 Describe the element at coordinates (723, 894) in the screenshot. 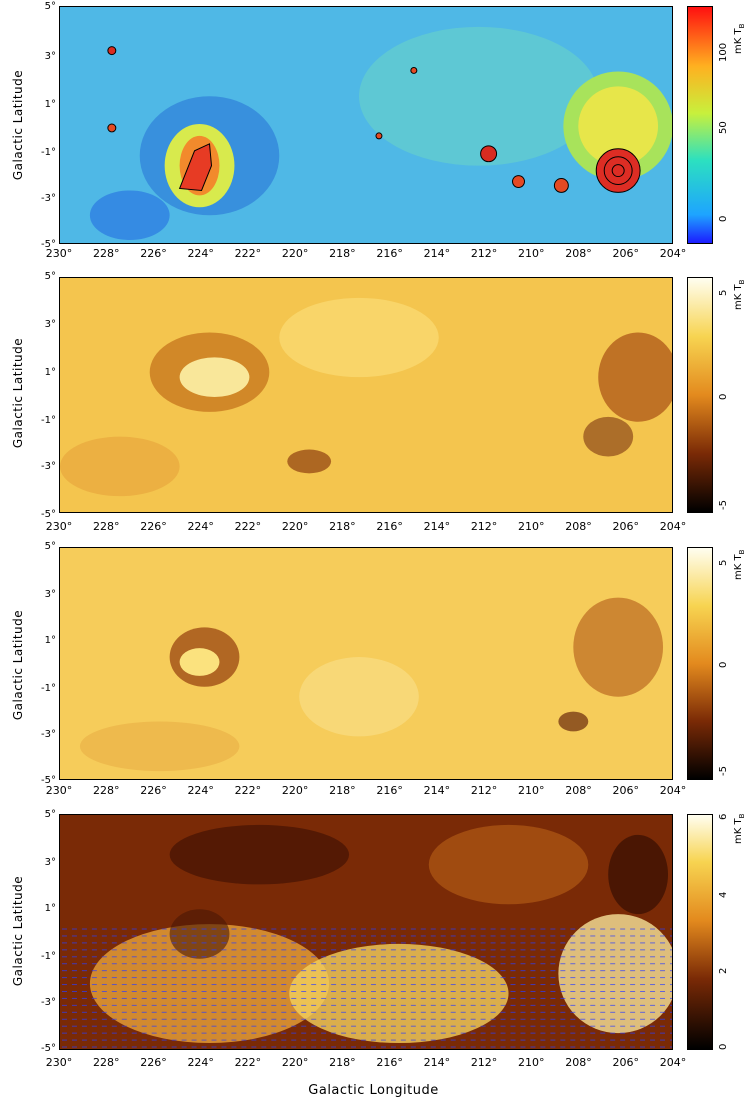

I see `colorbar-tick: 4` at that location.